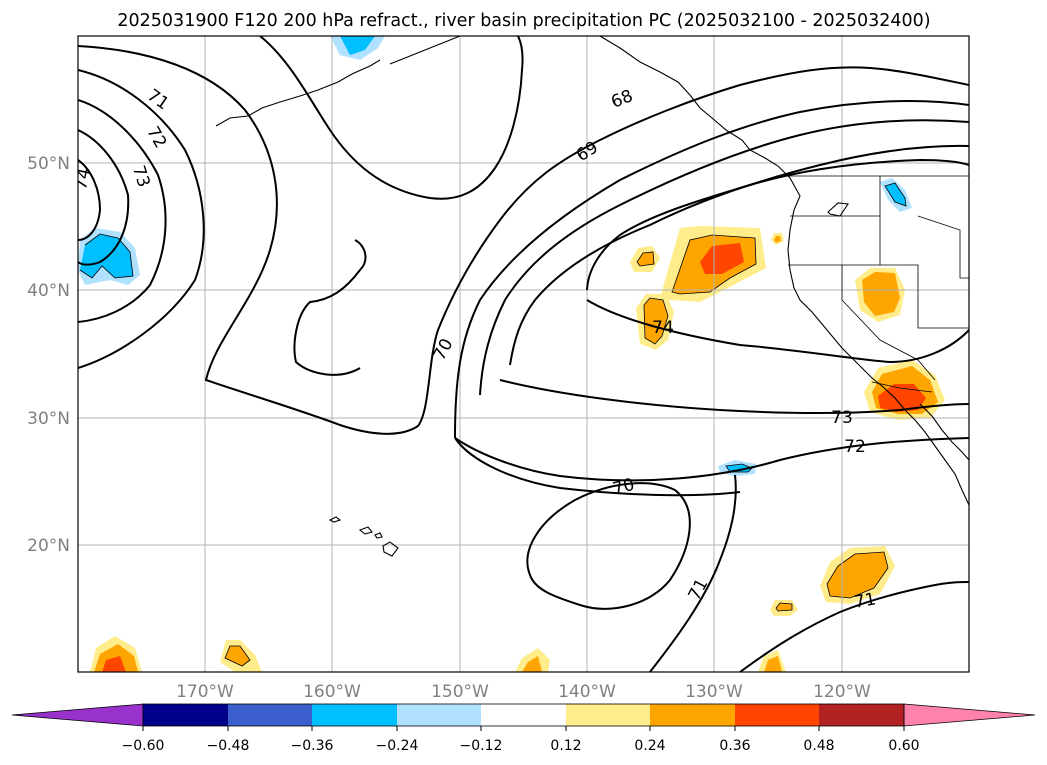 The width and height of the screenshot is (1047, 765). I want to click on colorbar-min-arrow, so click(77, 715).